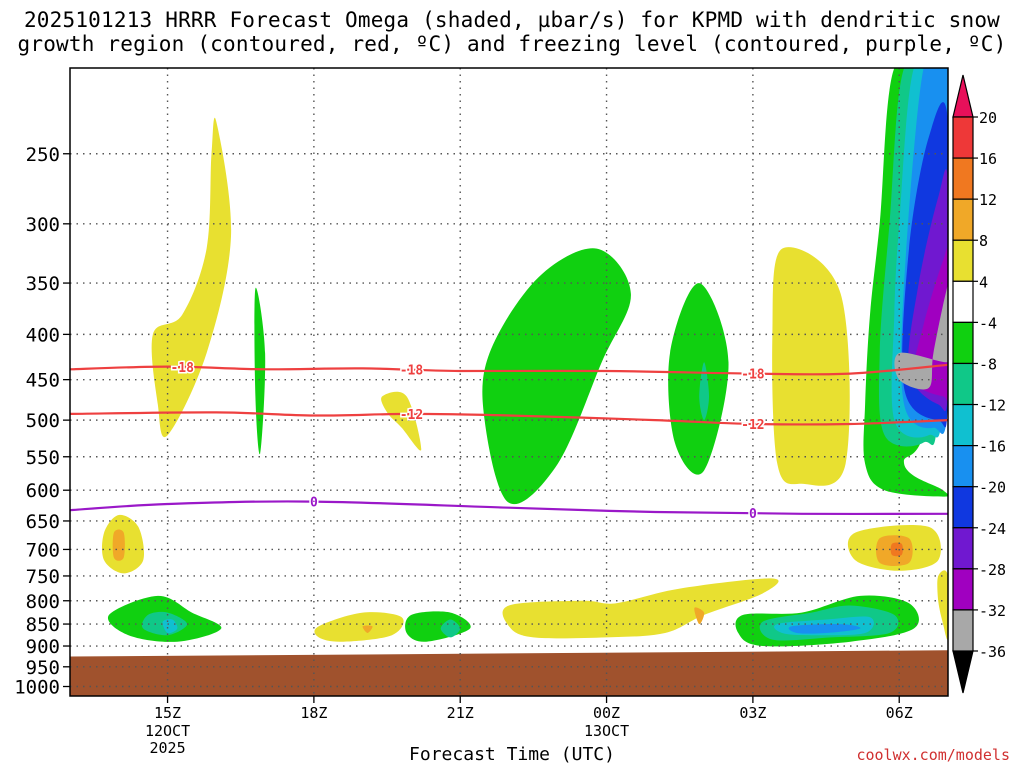 Image resolution: width=1024 pixels, height=768 pixels. I want to click on y-tick-label-750: 750, so click(43, 577).